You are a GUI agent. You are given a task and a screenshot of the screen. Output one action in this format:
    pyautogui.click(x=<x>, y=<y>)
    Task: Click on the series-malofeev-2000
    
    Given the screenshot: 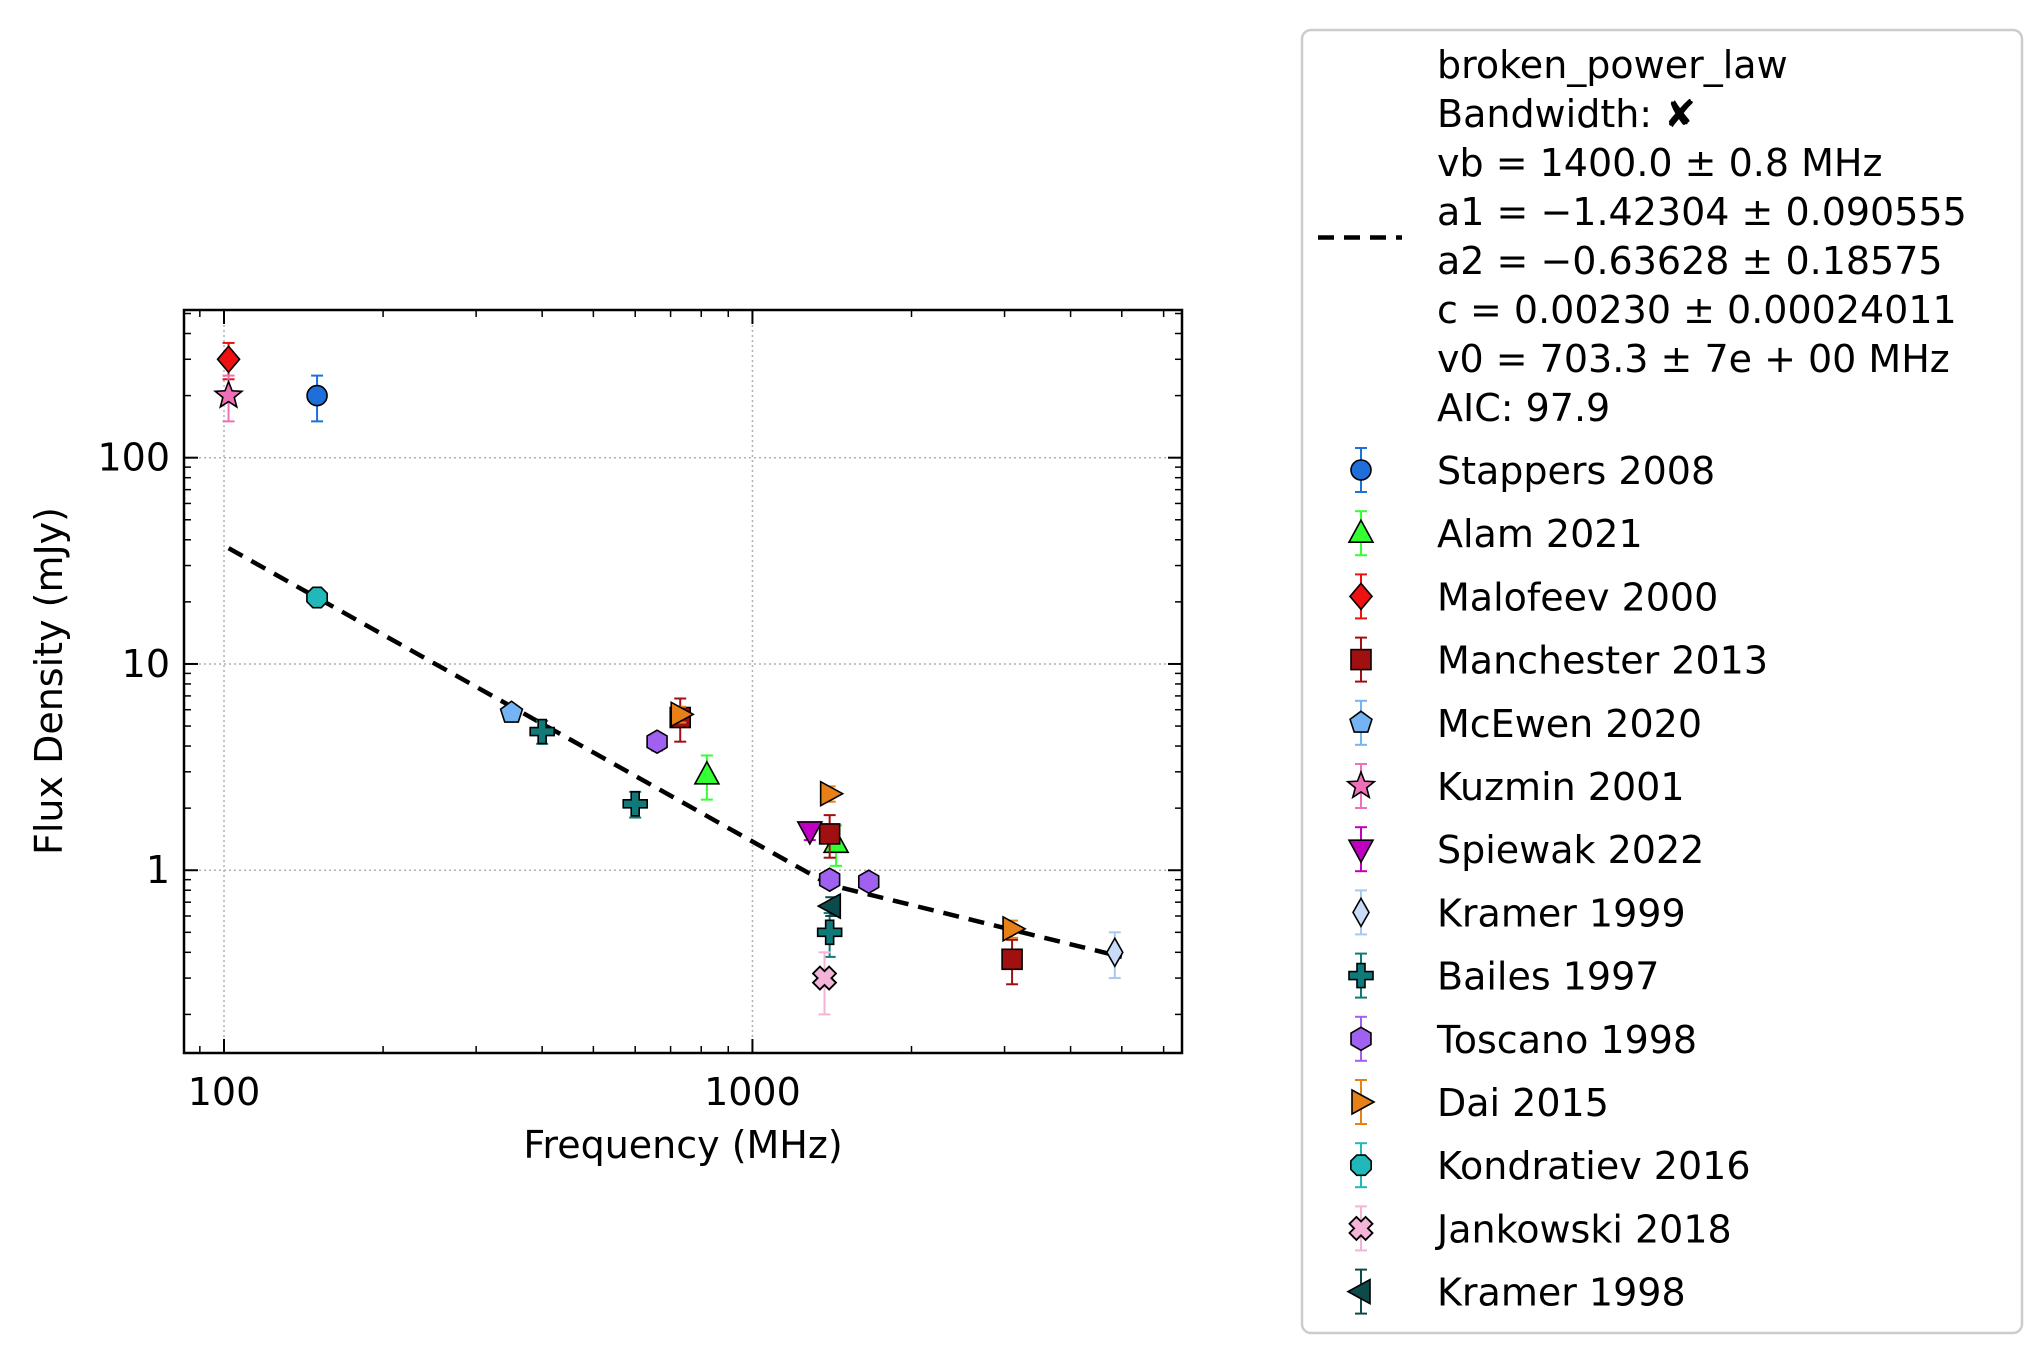 What is the action you would take?
    pyautogui.click(x=228, y=361)
    